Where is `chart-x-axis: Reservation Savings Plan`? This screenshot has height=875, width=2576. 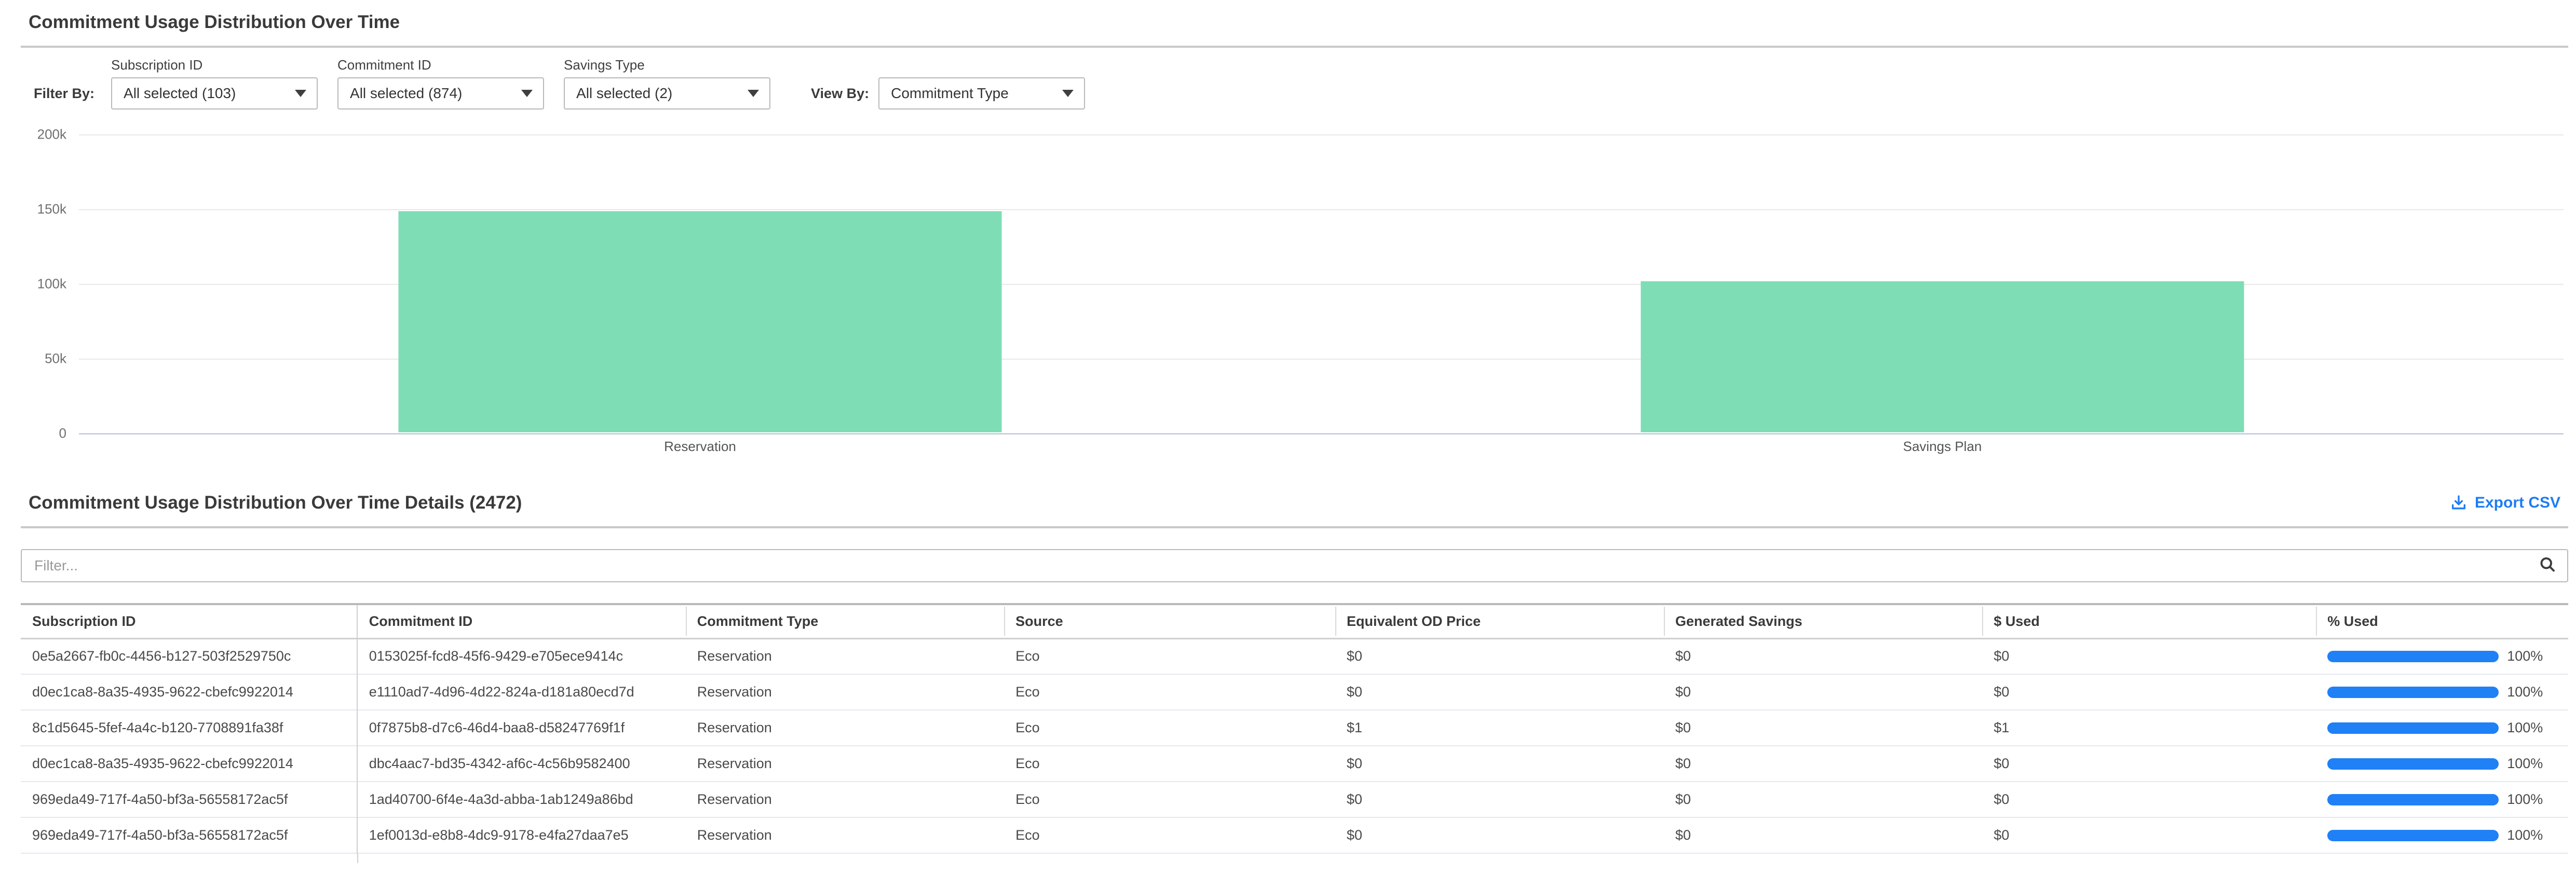
chart-x-axis: Reservation Savings Plan is located at coordinates (1321, 447).